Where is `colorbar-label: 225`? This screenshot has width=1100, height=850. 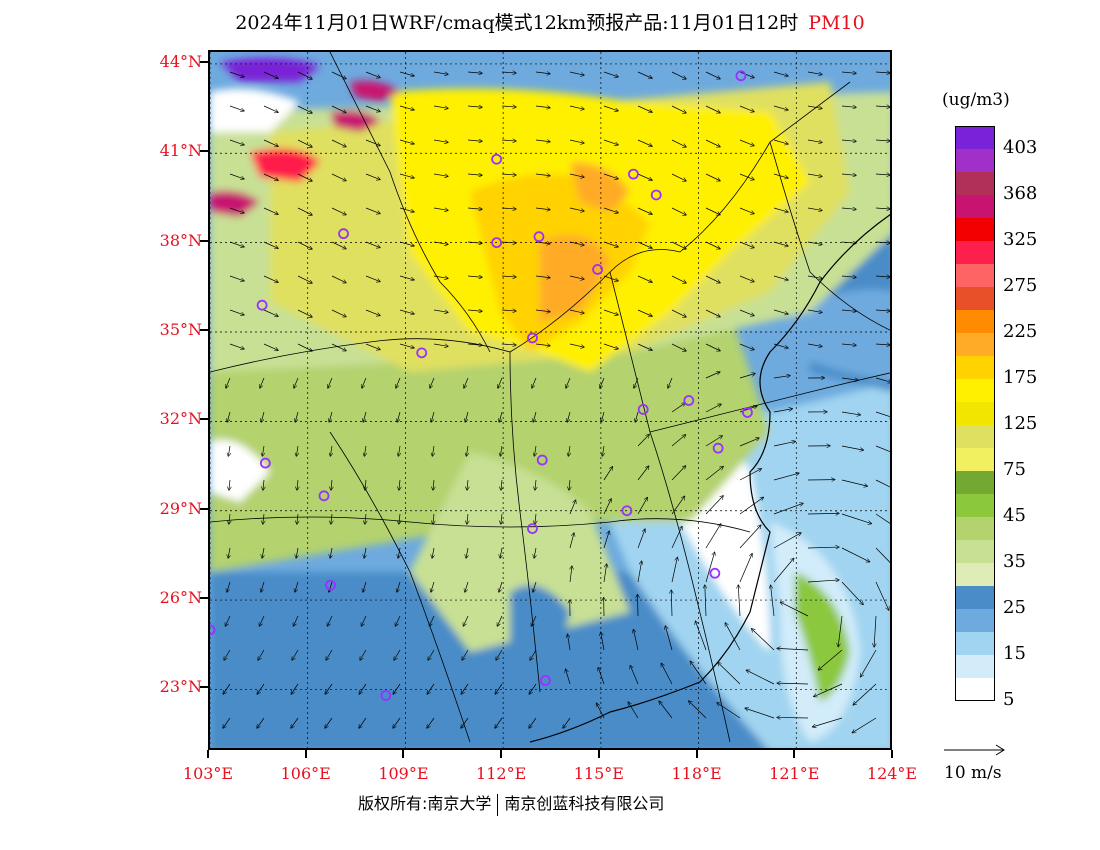 colorbar-label: 225 is located at coordinates (1020, 331).